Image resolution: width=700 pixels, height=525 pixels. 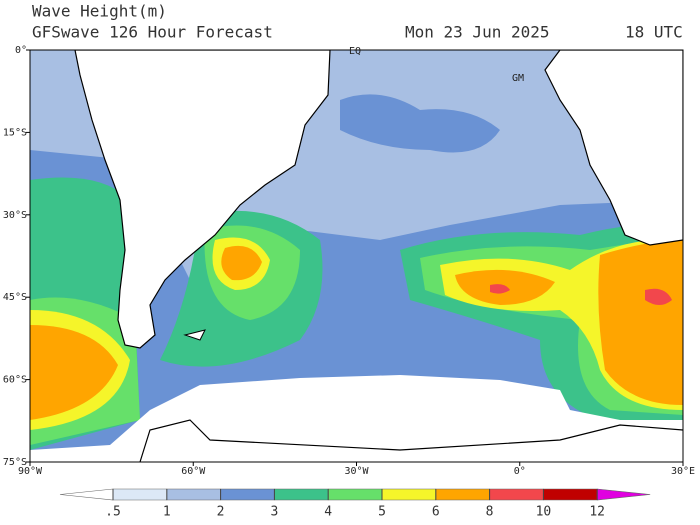 What do you see at coordinates (167, 512) in the screenshot?
I see `colorbar-label: 1` at bounding box center [167, 512].